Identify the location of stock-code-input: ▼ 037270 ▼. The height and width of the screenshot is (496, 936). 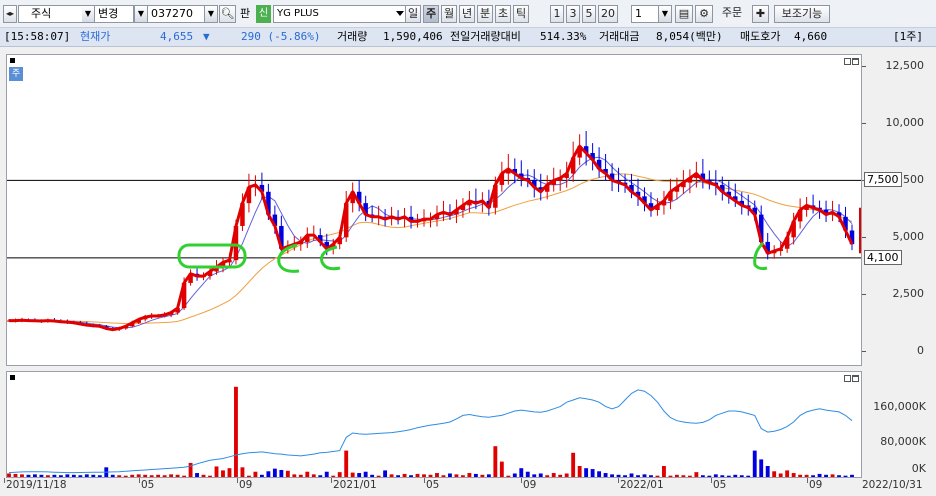
(176, 14).